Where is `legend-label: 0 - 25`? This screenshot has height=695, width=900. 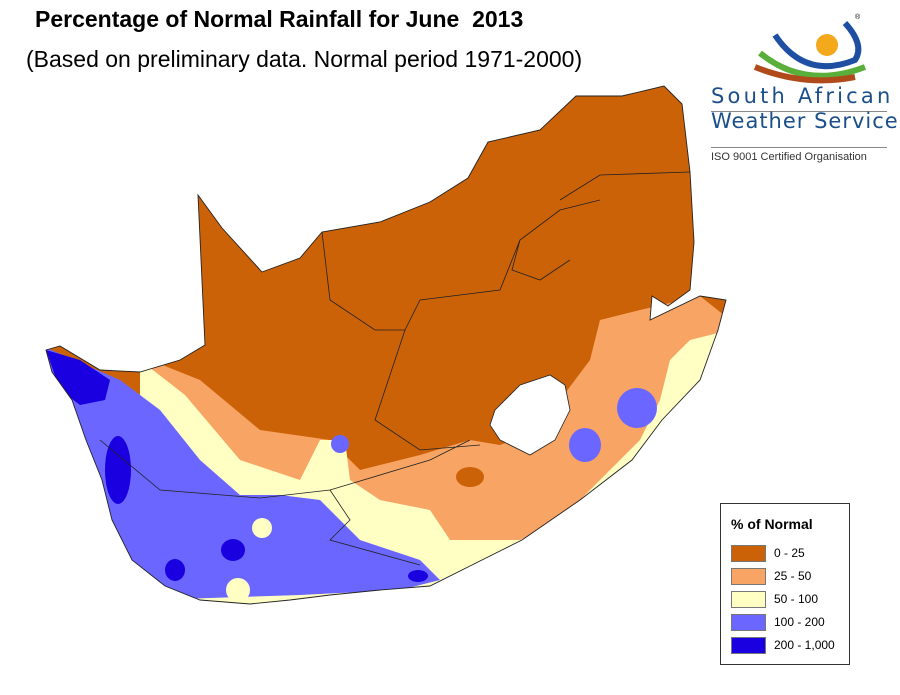
legend-label: 0 - 25 is located at coordinates (789, 553).